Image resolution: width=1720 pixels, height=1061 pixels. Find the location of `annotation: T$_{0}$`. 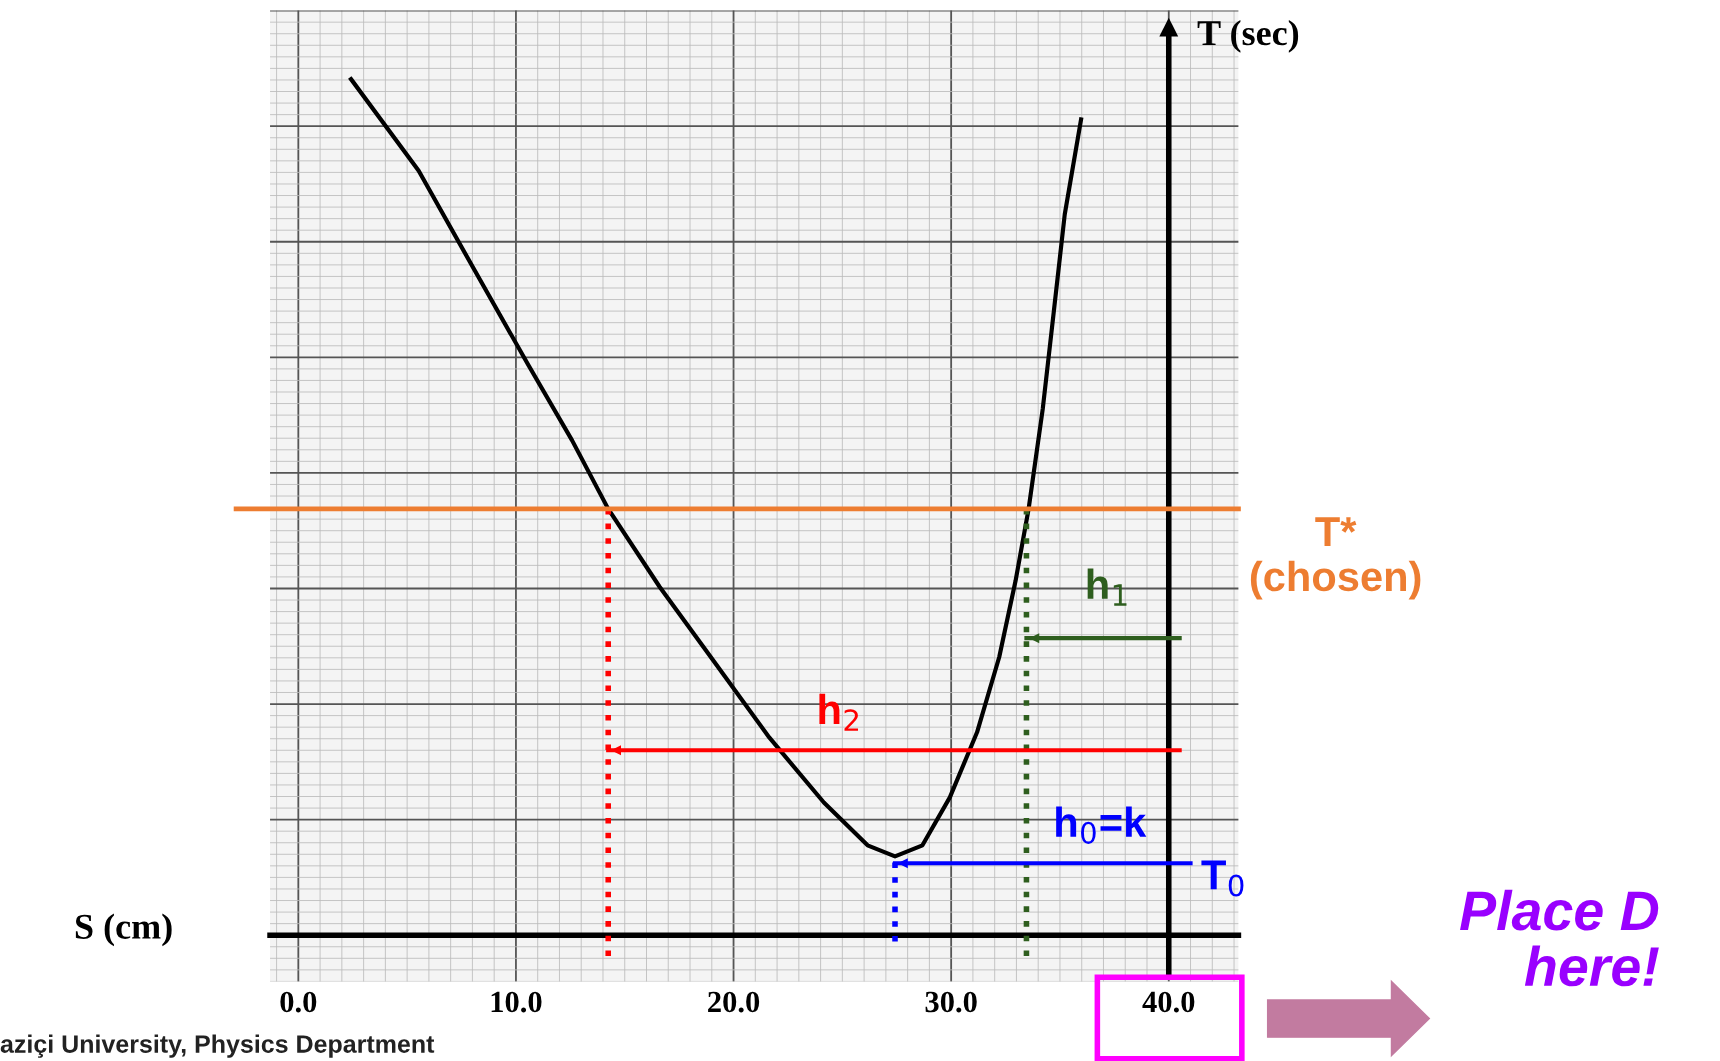

annotation: T$_{0}$ is located at coordinates (1222, 878).